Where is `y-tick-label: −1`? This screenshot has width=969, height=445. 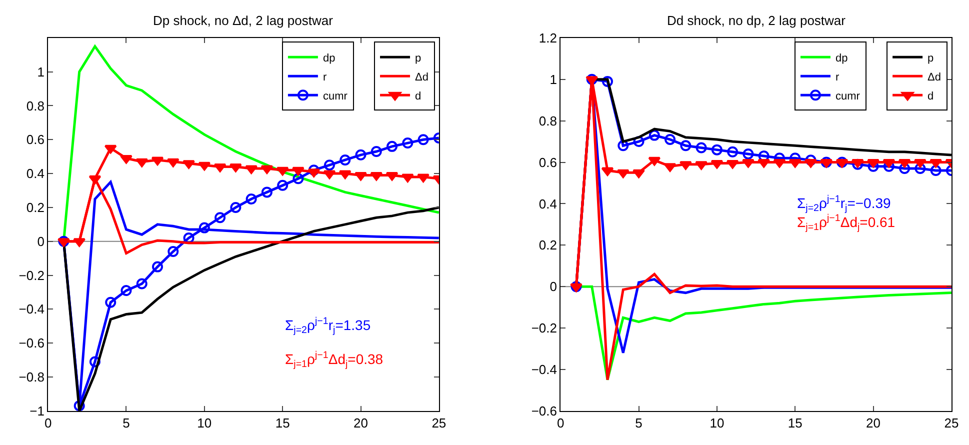
y-tick-label: −1 is located at coordinates (37, 410).